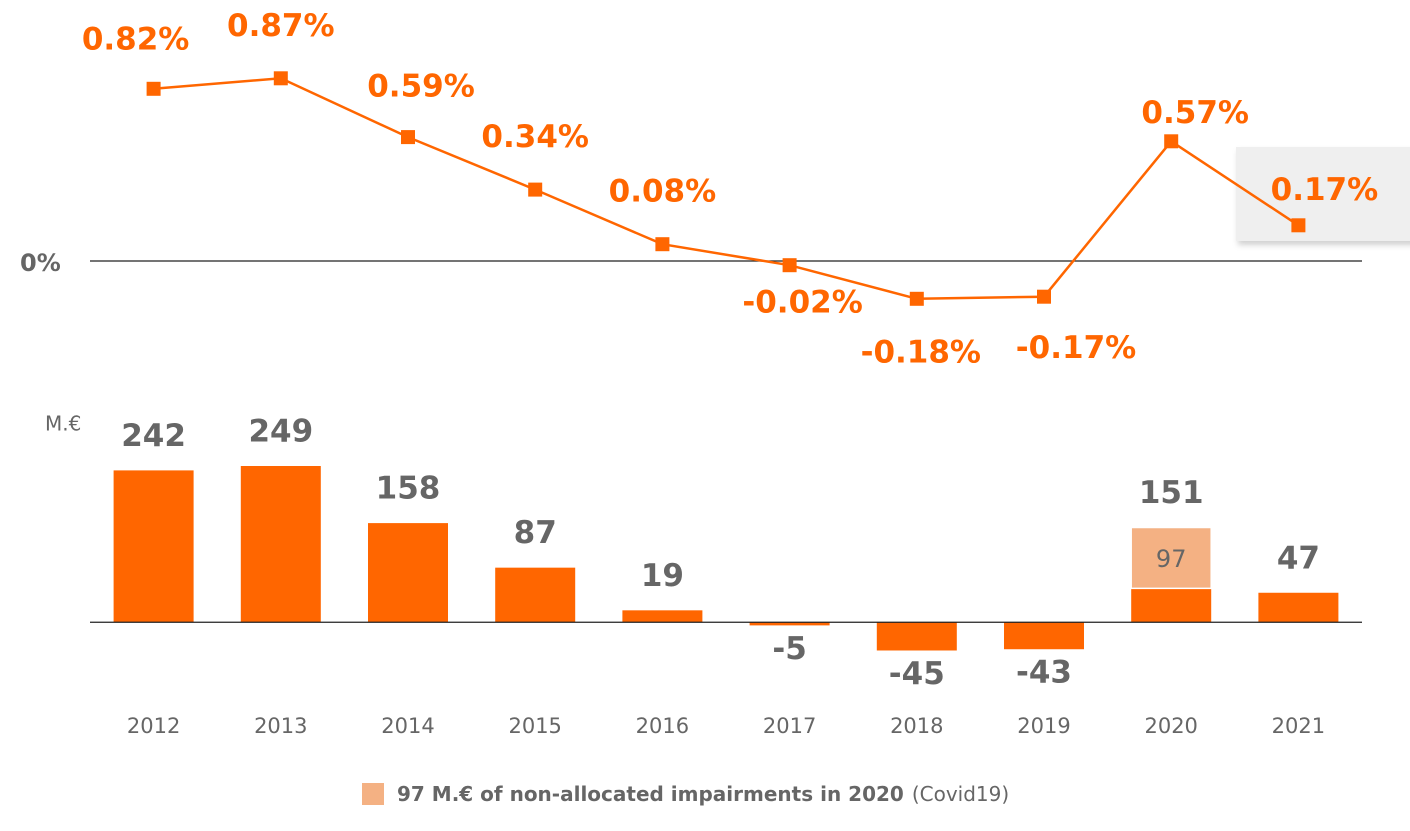  Describe the element at coordinates (1298, 726) in the screenshot. I see `x-tick-label: 2021` at that location.